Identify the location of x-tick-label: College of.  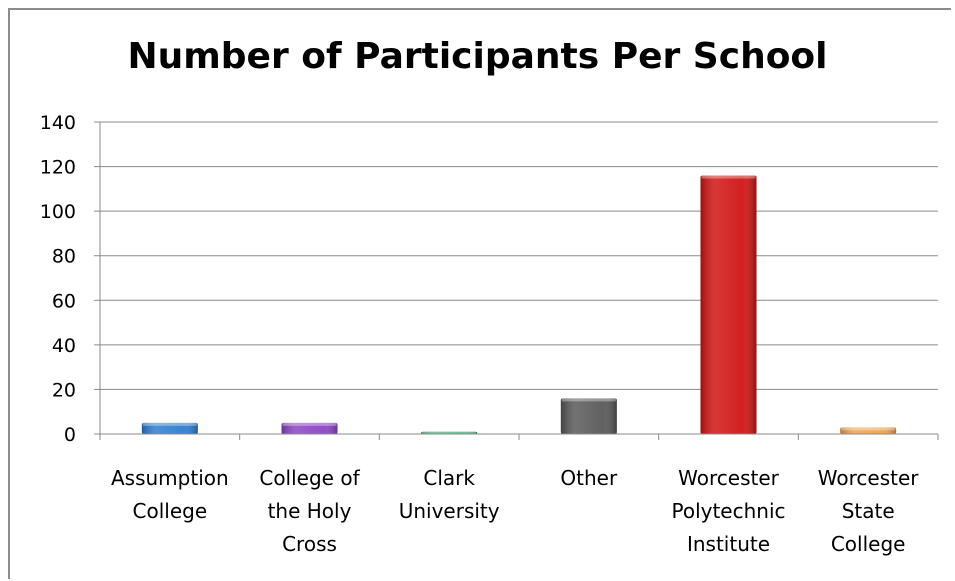
(309, 478).